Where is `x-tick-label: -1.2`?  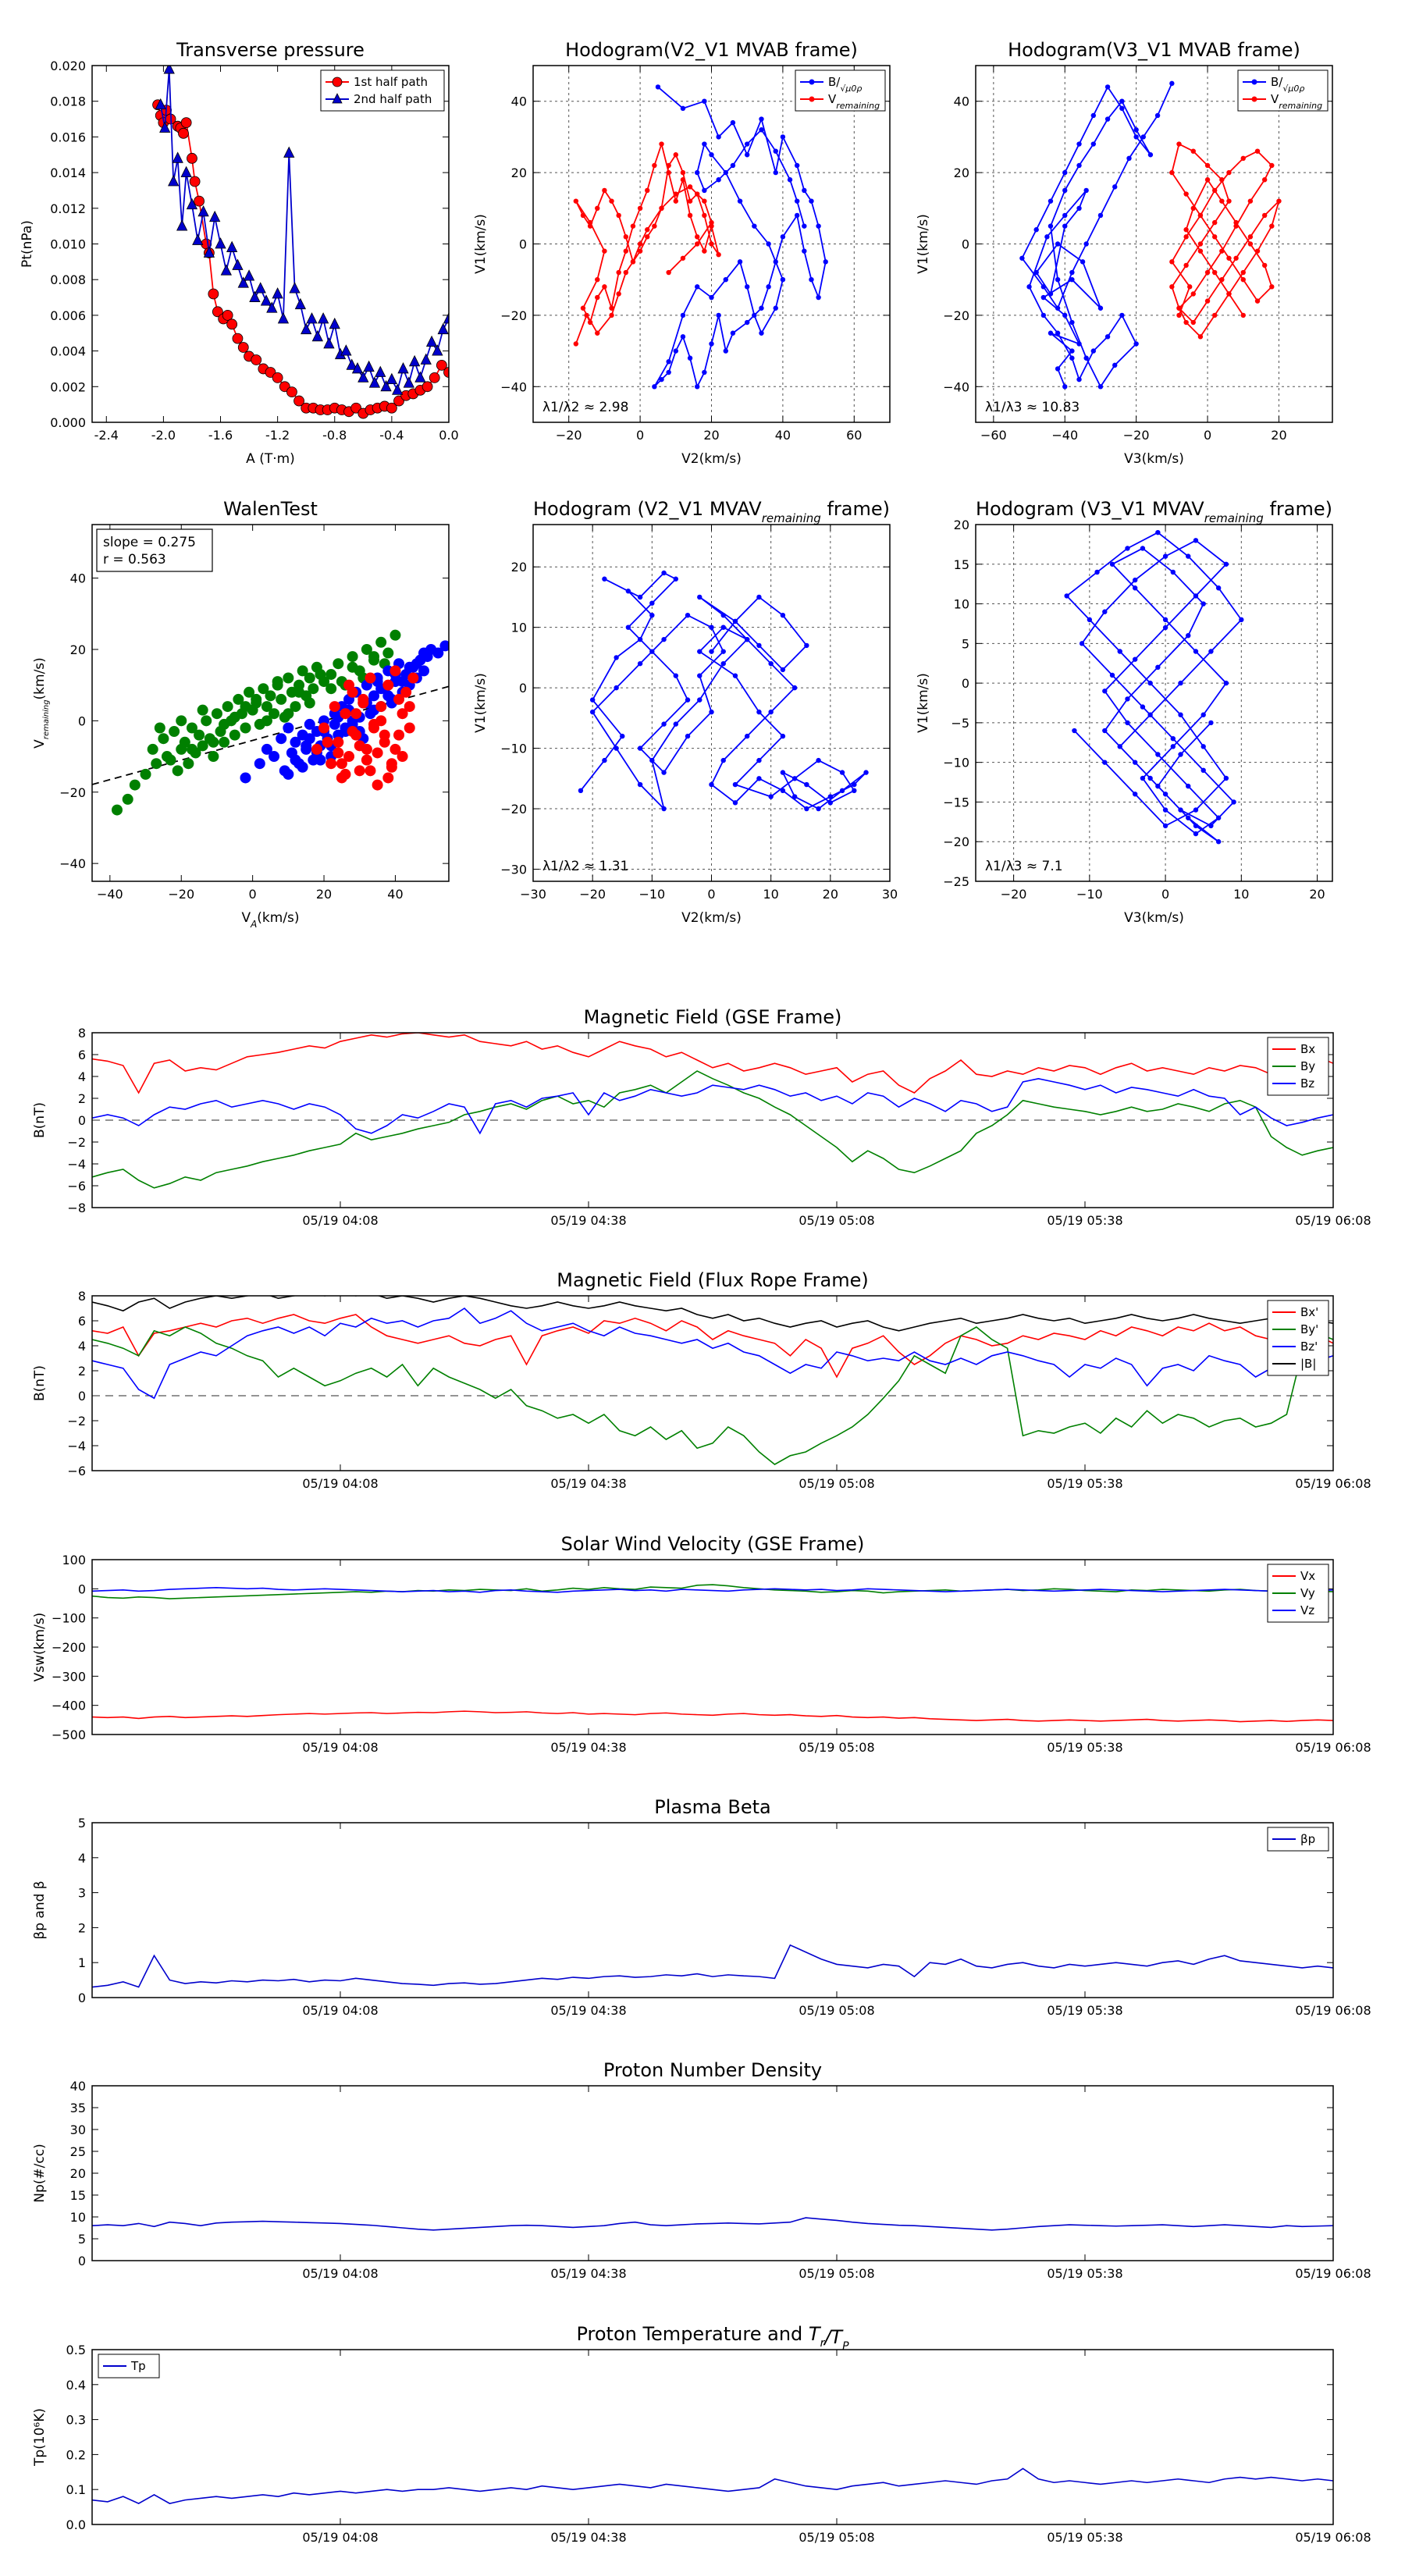 x-tick-label: -1.2 is located at coordinates (277, 435).